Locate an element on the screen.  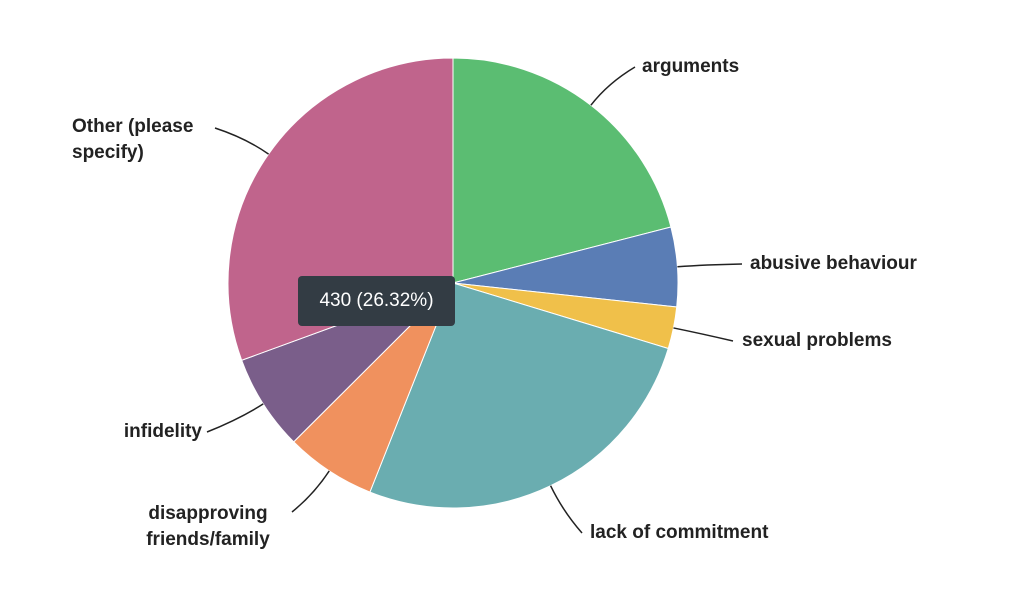
slice-label: sexual problems is located at coordinates (817, 340).